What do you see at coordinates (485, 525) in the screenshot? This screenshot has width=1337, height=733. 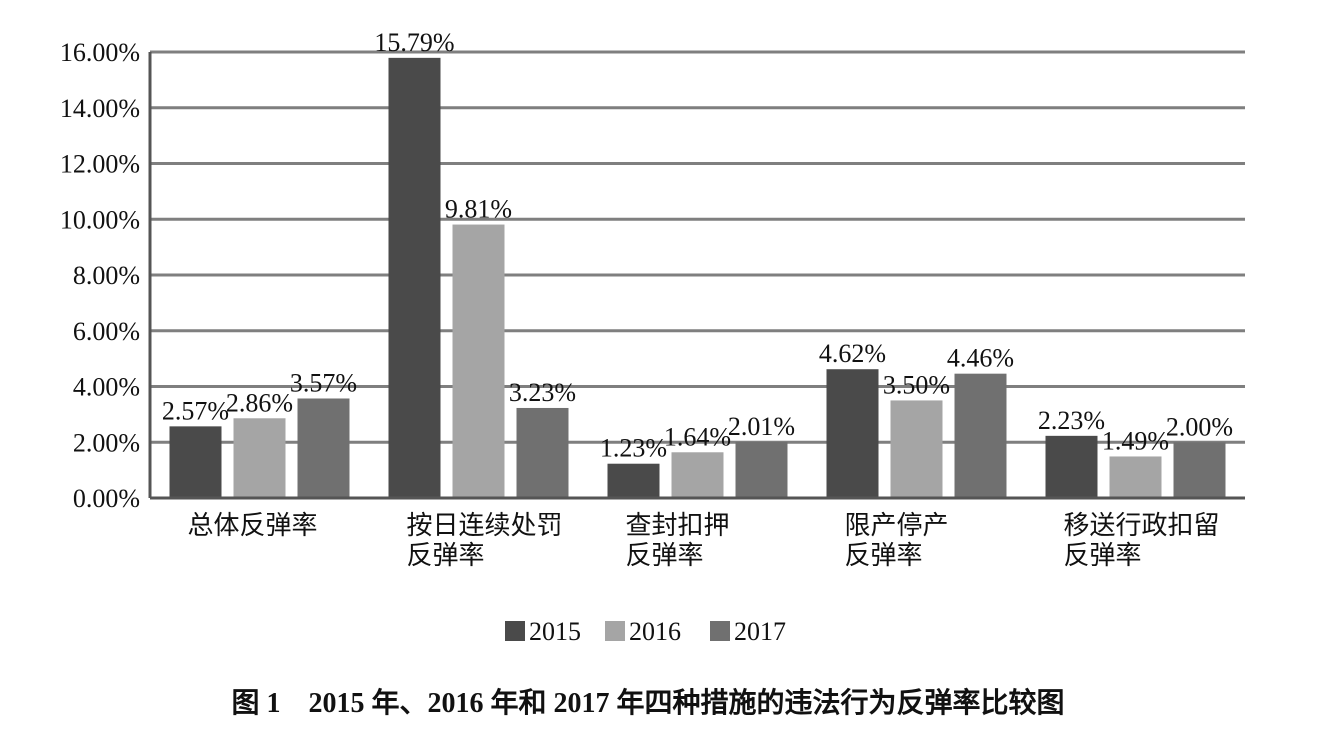 I see `category-label: 按日连续处罚` at bounding box center [485, 525].